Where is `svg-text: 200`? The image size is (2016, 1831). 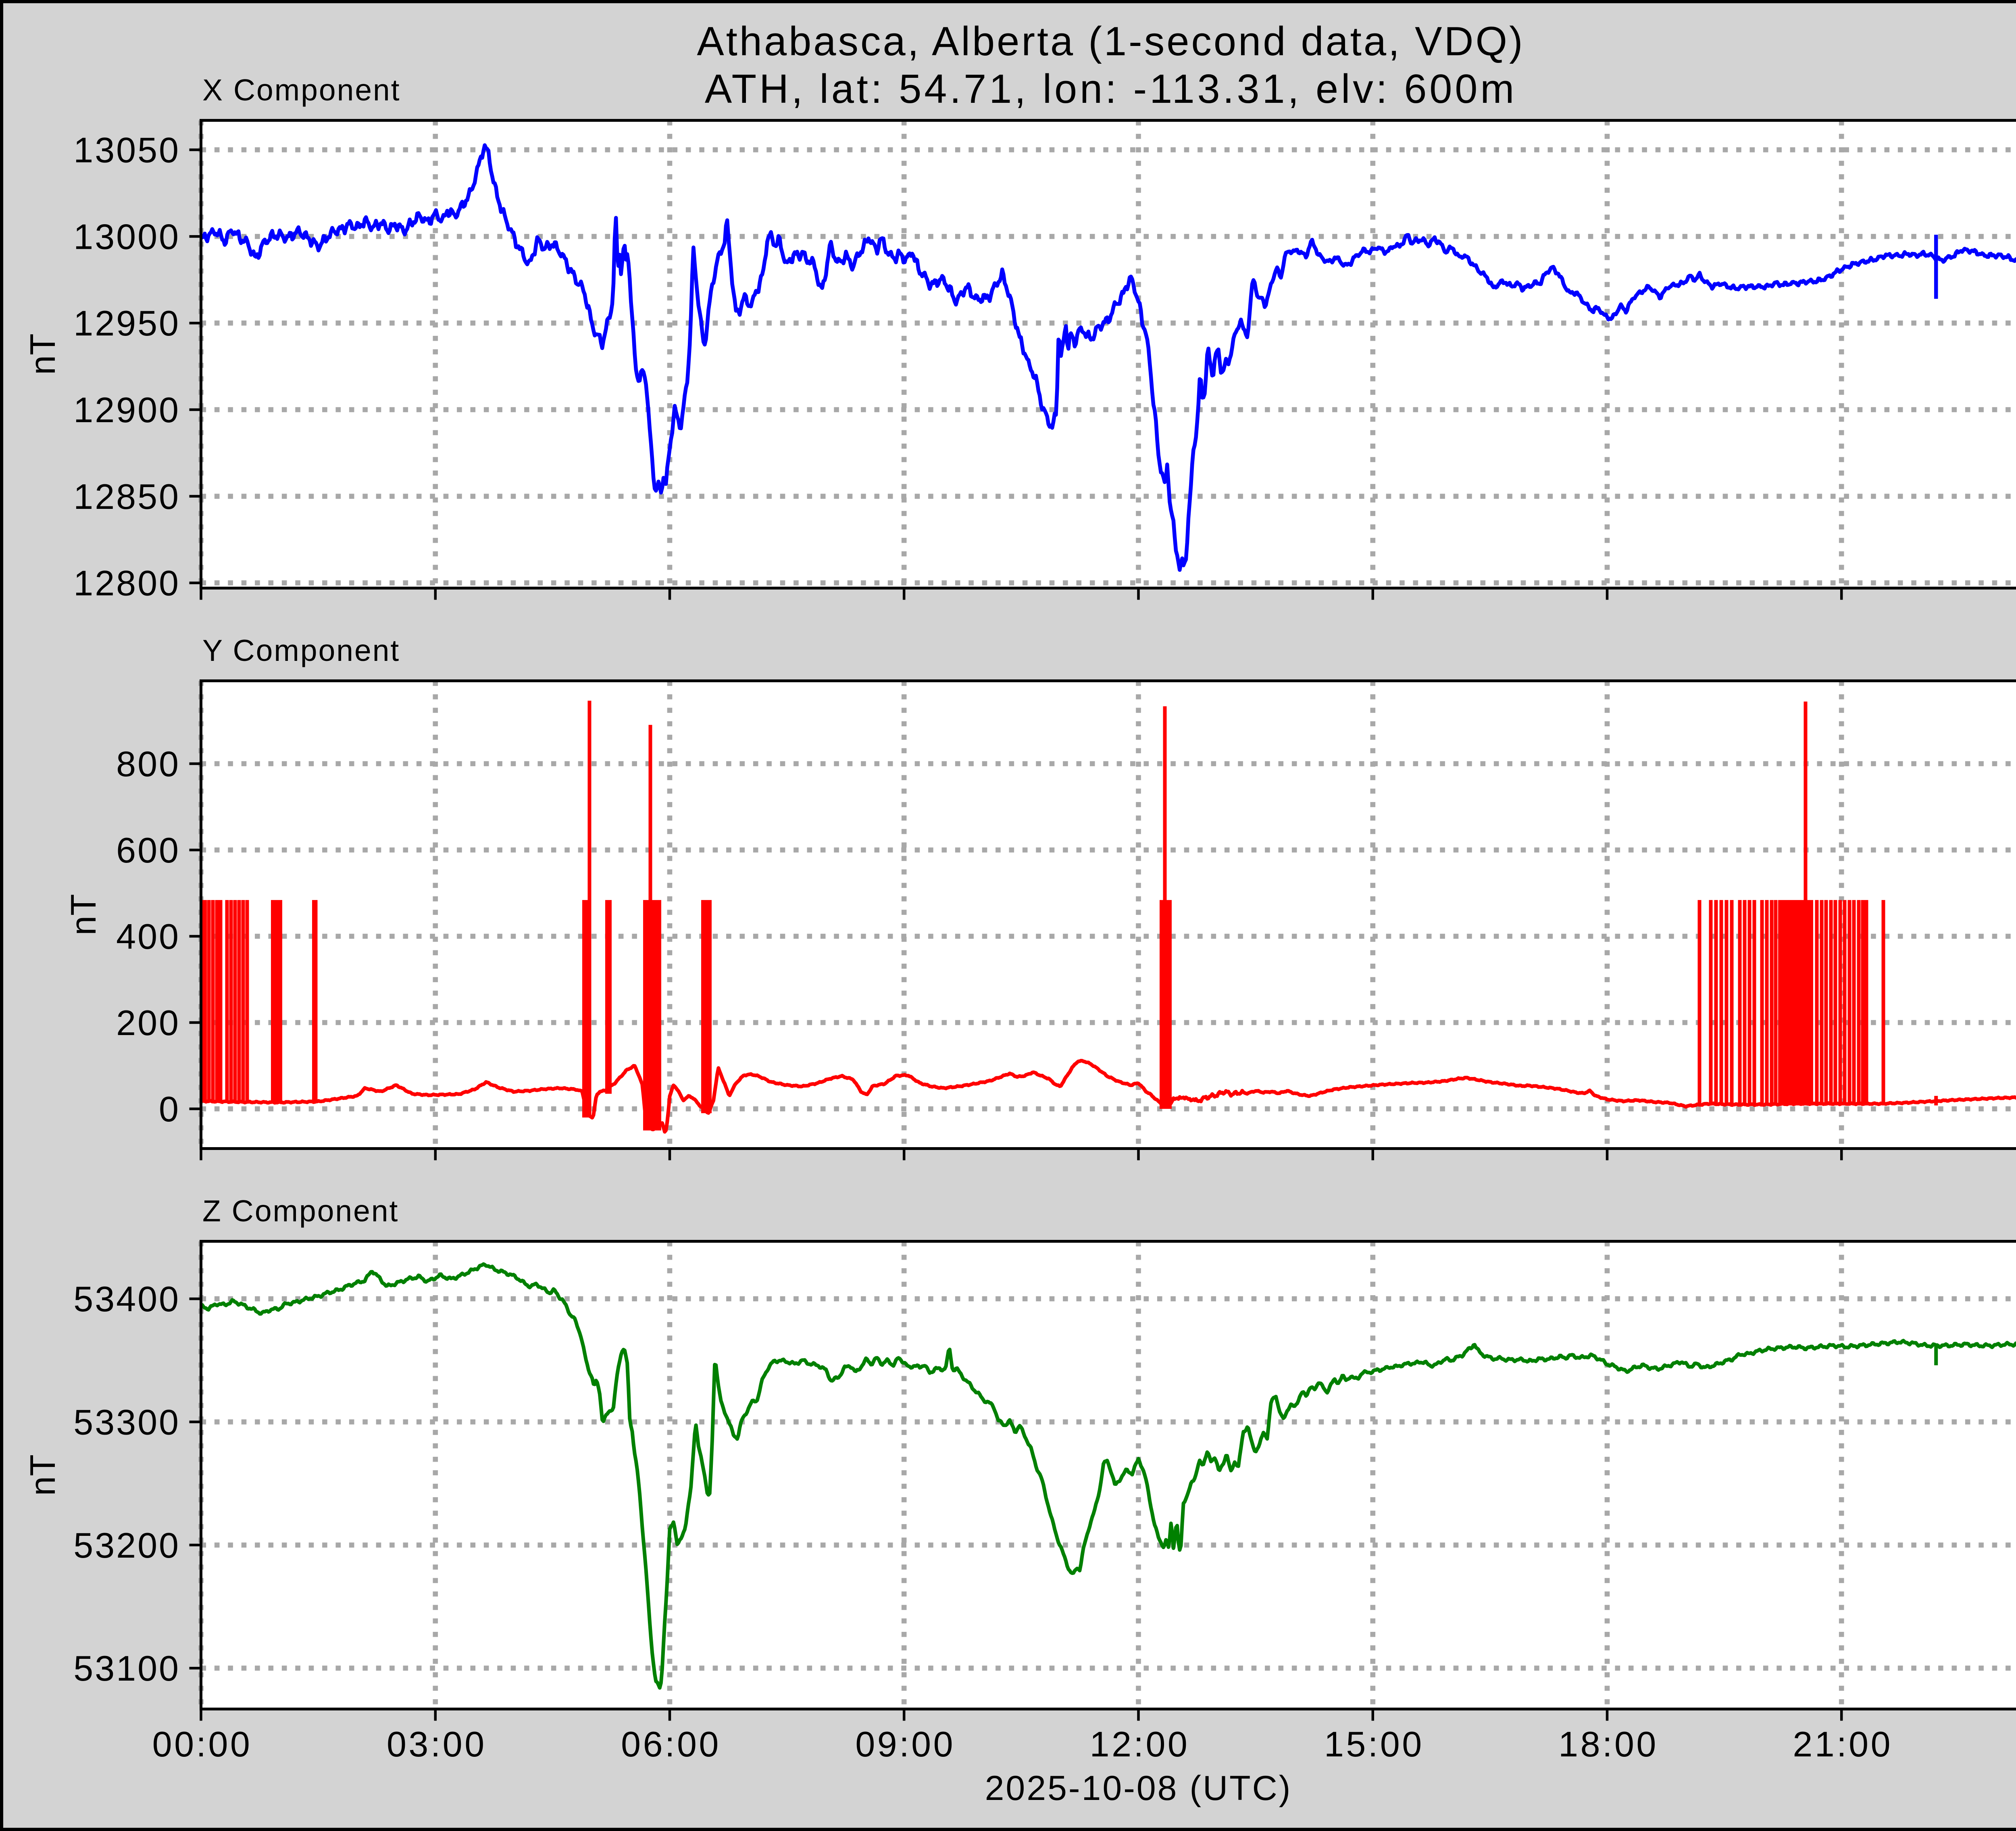 svg-text: 200 is located at coordinates (148, 1023).